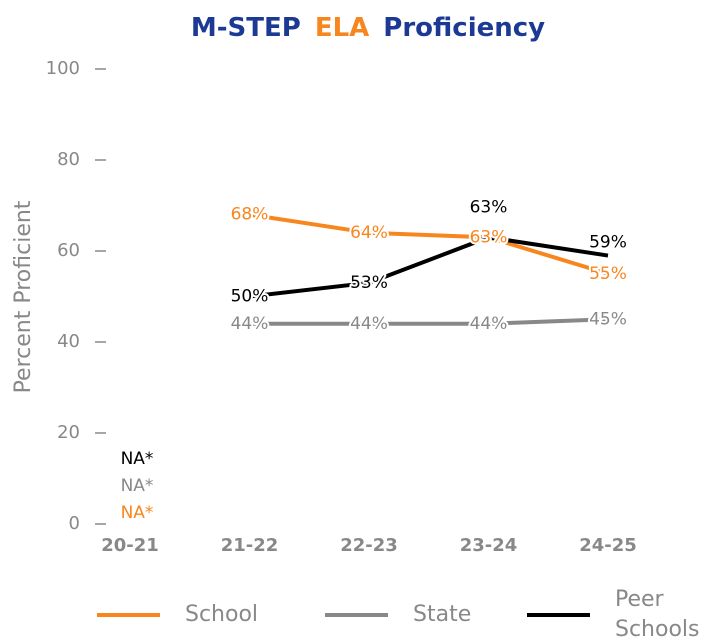 The image size is (709, 640). I want to click on y-tick-label: 100, so click(63, 68).